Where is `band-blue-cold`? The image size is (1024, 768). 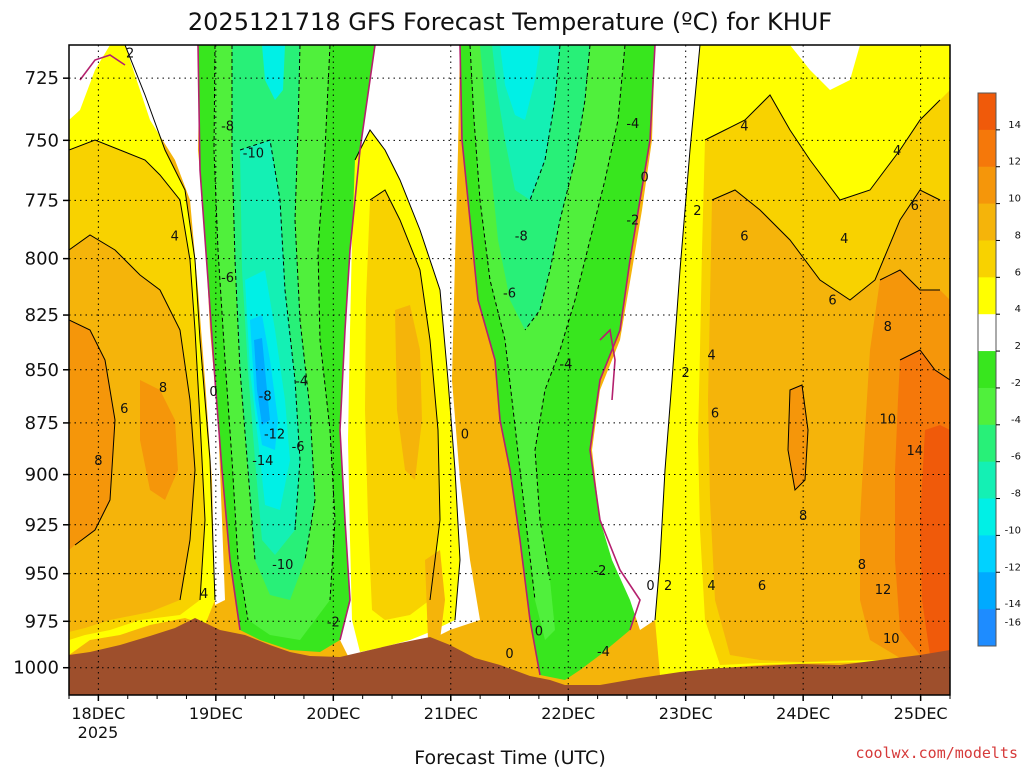 band-blue-cold is located at coordinates (262, 381).